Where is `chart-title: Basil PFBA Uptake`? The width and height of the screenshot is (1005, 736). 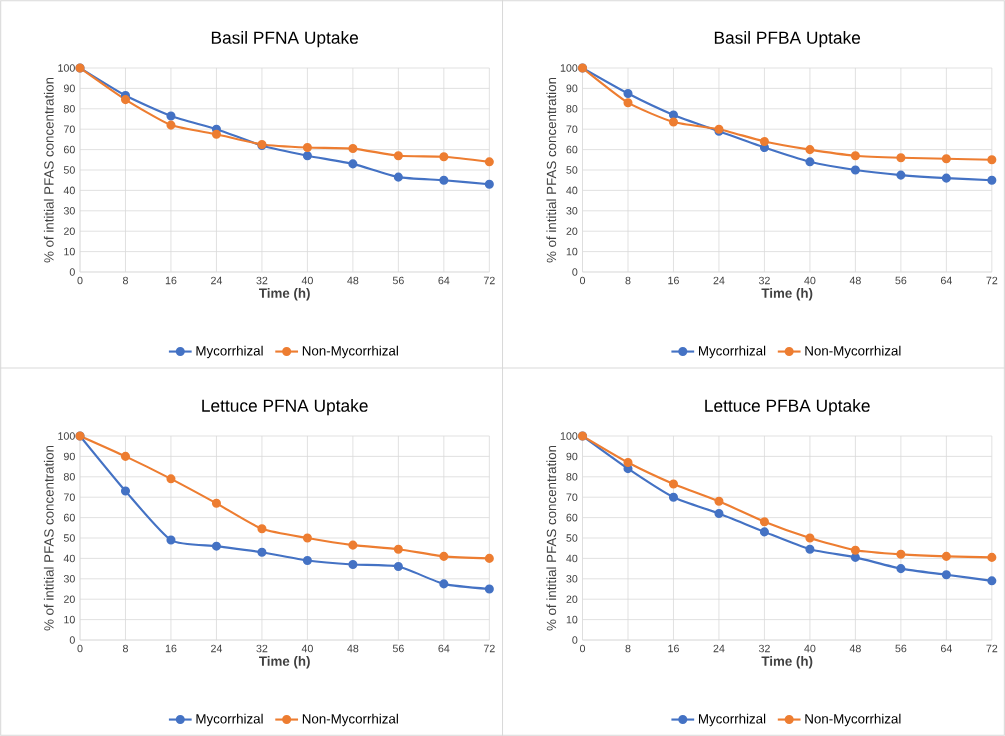 chart-title: Basil PFBA Uptake is located at coordinates (787, 39).